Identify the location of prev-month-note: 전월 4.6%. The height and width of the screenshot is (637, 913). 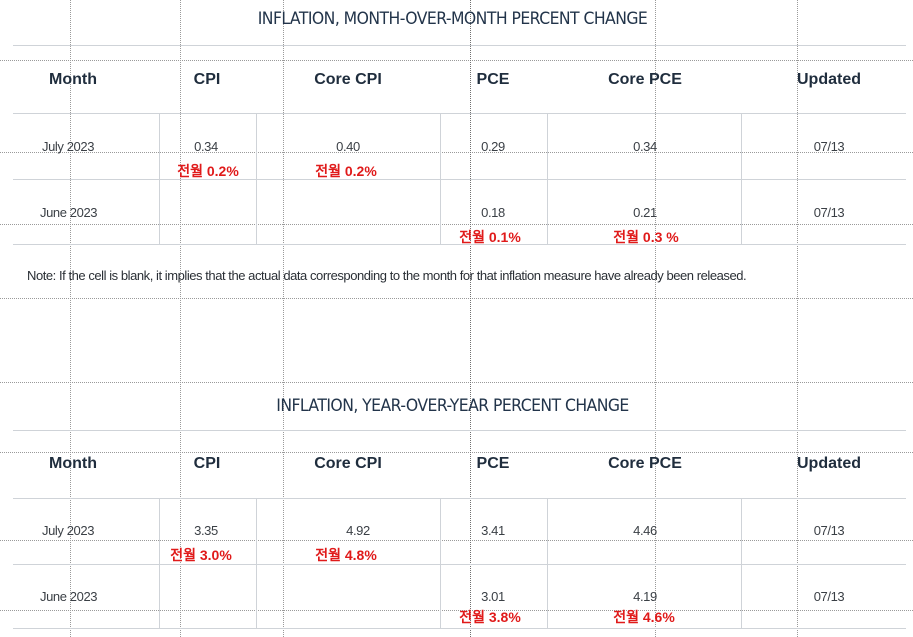
(644, 617).